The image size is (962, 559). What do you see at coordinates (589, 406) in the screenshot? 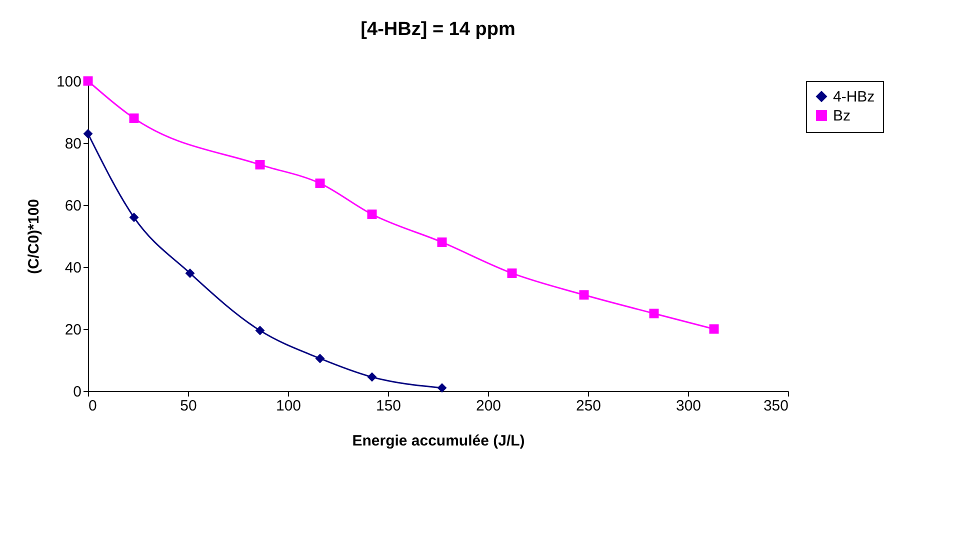
I see `x-tick-label: 250` at bounding box center [589, 406].